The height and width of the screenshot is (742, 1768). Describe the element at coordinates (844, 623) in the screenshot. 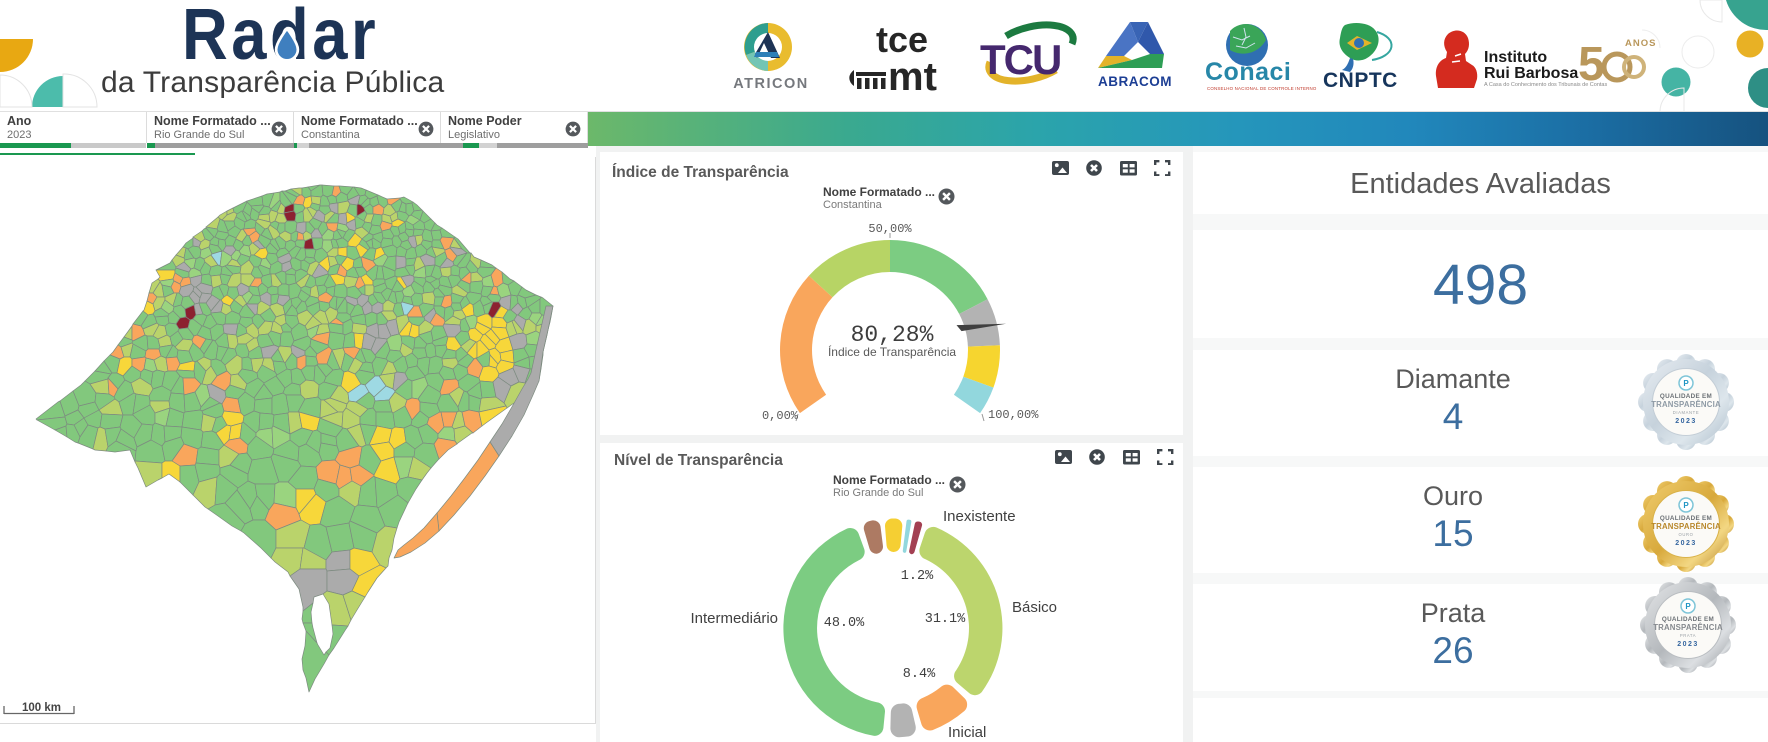

I see `svg-text: 48.0%` at that location.